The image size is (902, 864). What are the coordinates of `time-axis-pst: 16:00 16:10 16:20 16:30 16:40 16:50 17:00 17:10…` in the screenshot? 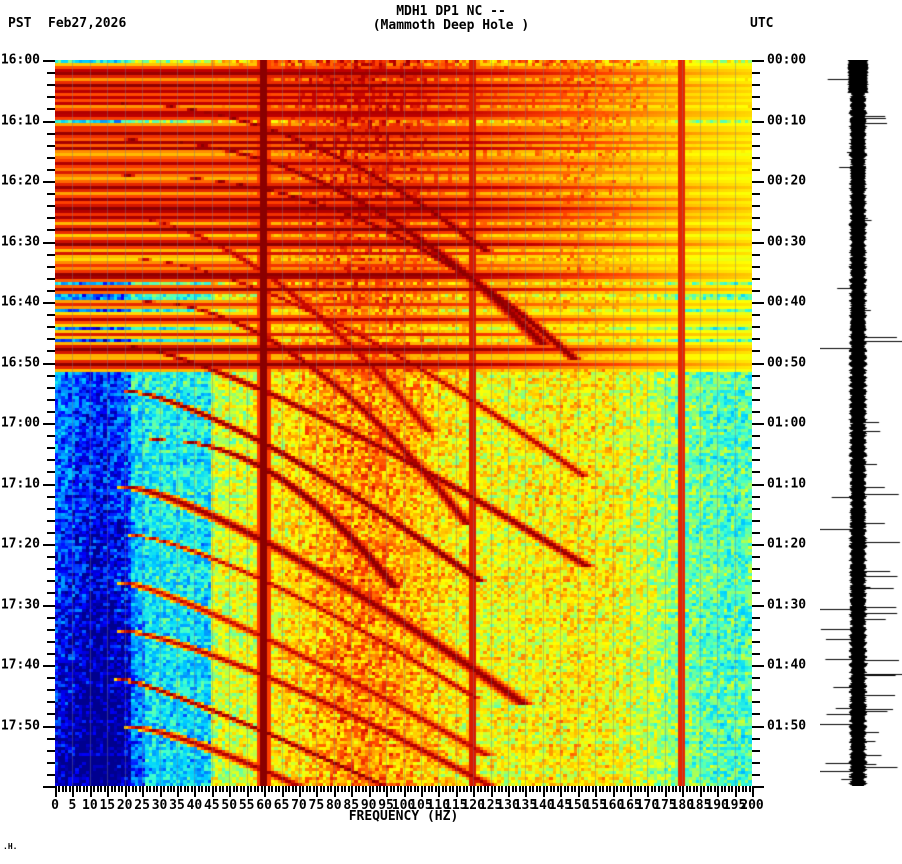 It's located at (27, 420).